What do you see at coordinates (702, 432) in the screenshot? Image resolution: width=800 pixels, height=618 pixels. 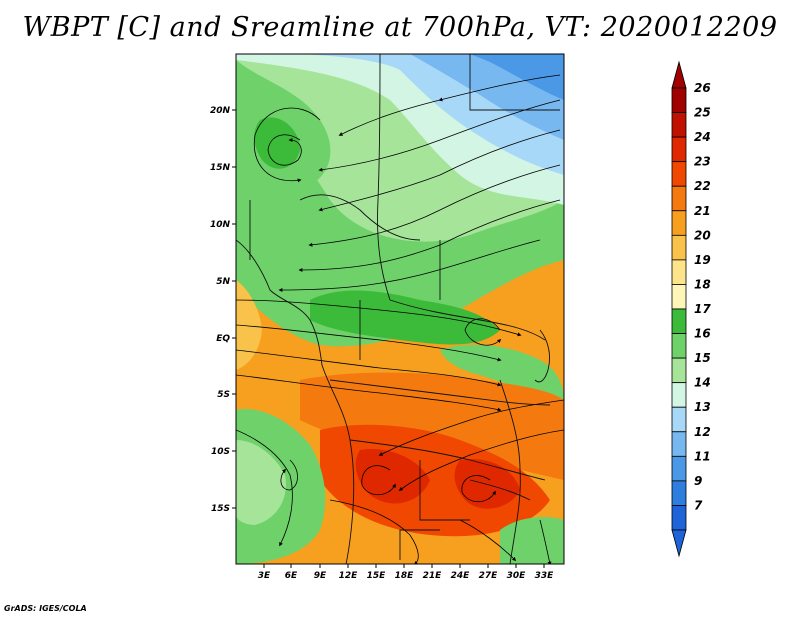 I see `colorbar-label: 12` at bounding box center [702, 432].